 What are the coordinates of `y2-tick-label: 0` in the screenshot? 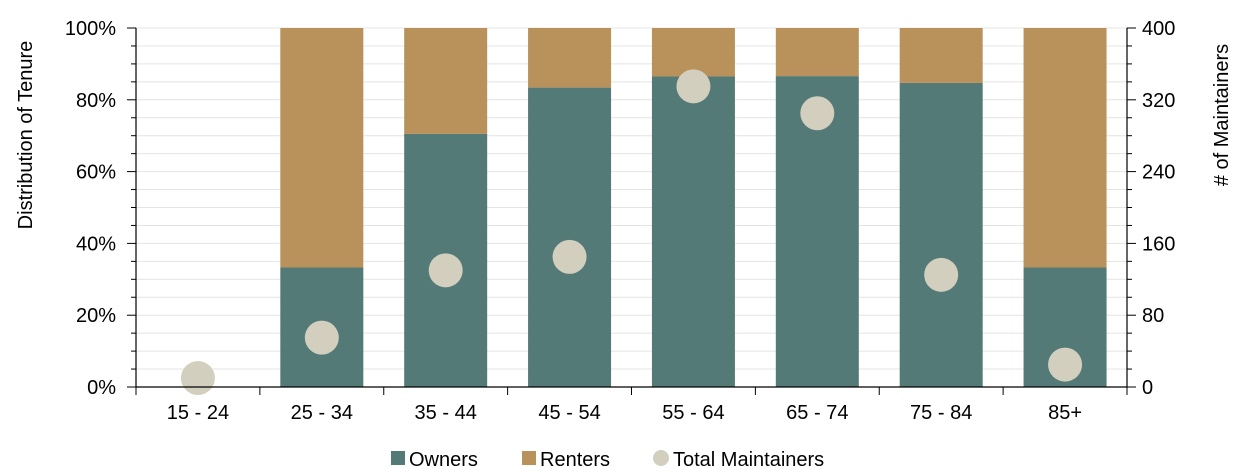 It's located at (1147, 388).